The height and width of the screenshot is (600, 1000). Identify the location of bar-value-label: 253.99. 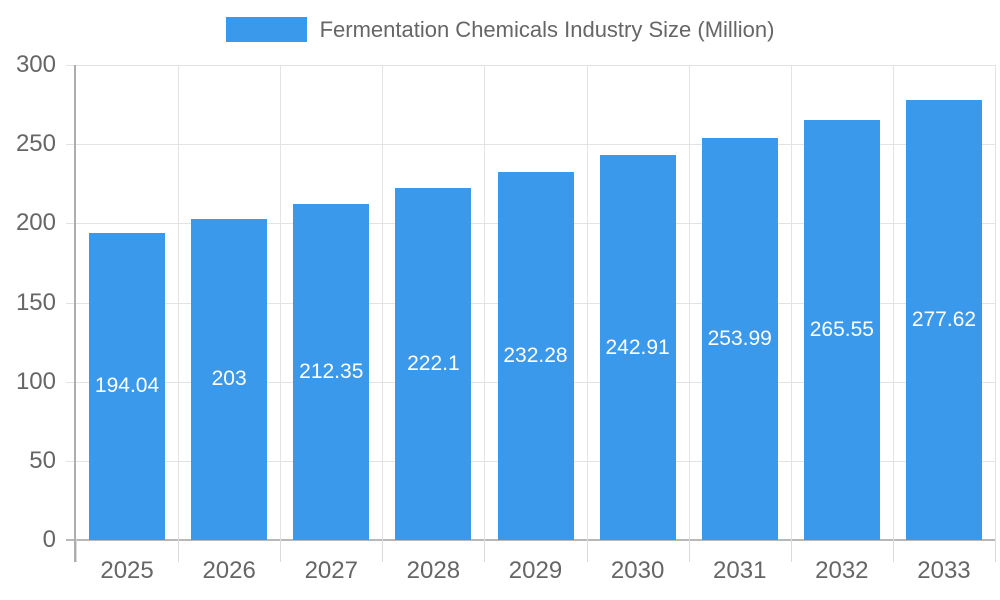
(739, 338).